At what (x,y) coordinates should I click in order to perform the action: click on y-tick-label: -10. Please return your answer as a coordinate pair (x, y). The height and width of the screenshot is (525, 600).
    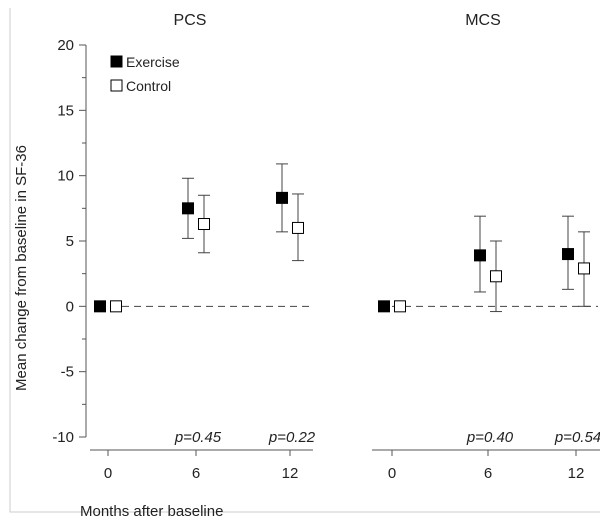
    Looking at the image, I should click on (63, 437).